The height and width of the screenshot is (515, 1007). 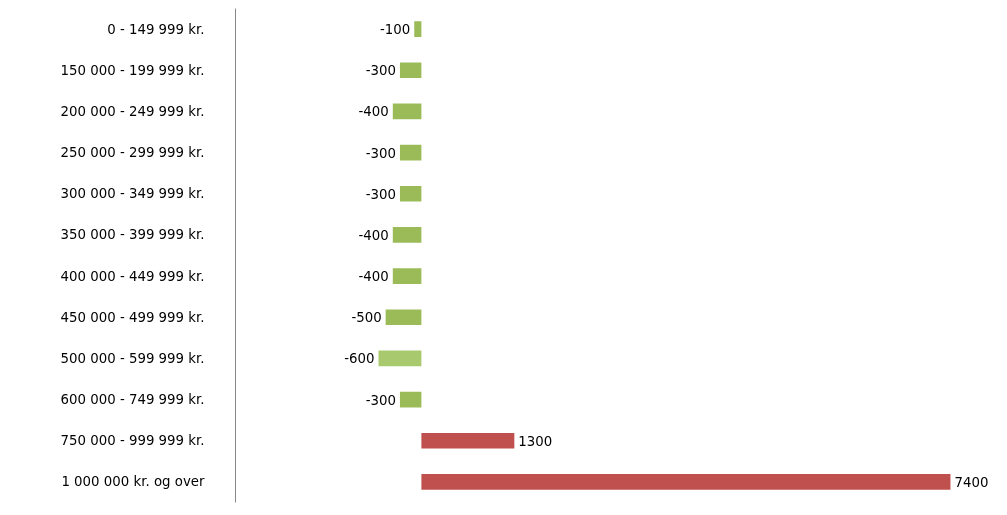 I want to click on y-tick-label: 1 000 000 kr. og over, so click(x=133, y=482).